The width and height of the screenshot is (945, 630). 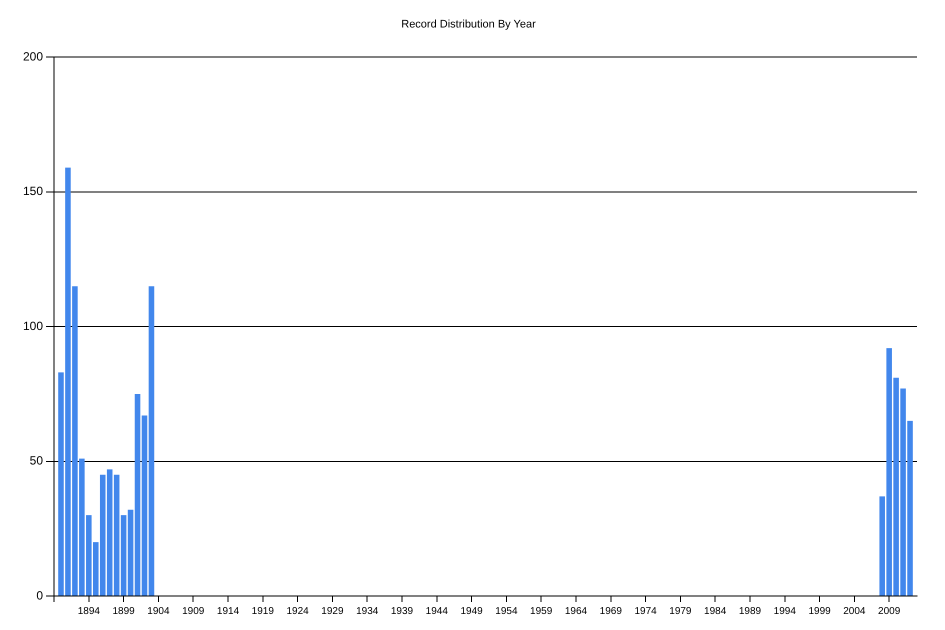 What do you see at coordinates (193, 611) in the screenshot?
I see `x-tick-label: 1909` at bounding box center [193, 611].